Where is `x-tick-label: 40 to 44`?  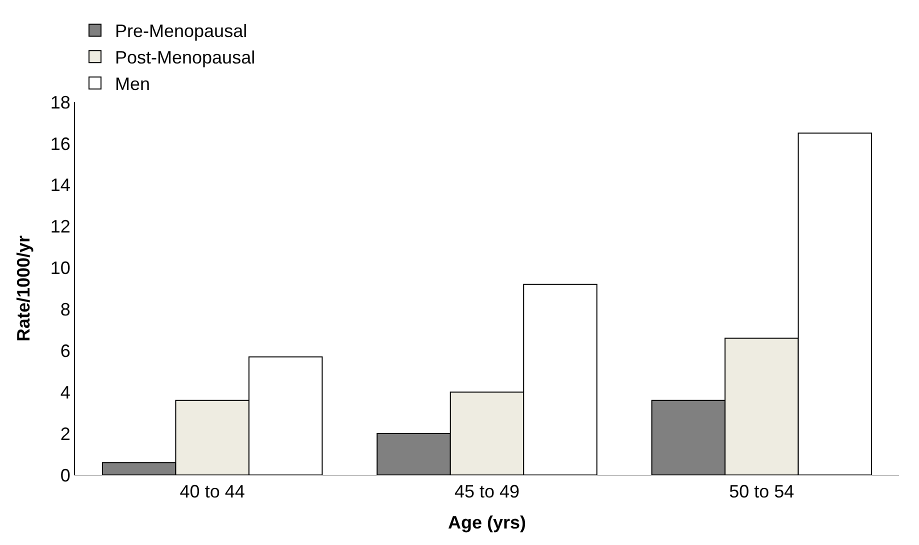
x-tick-label: 40 to 44 is located at coordinates (212, 492).